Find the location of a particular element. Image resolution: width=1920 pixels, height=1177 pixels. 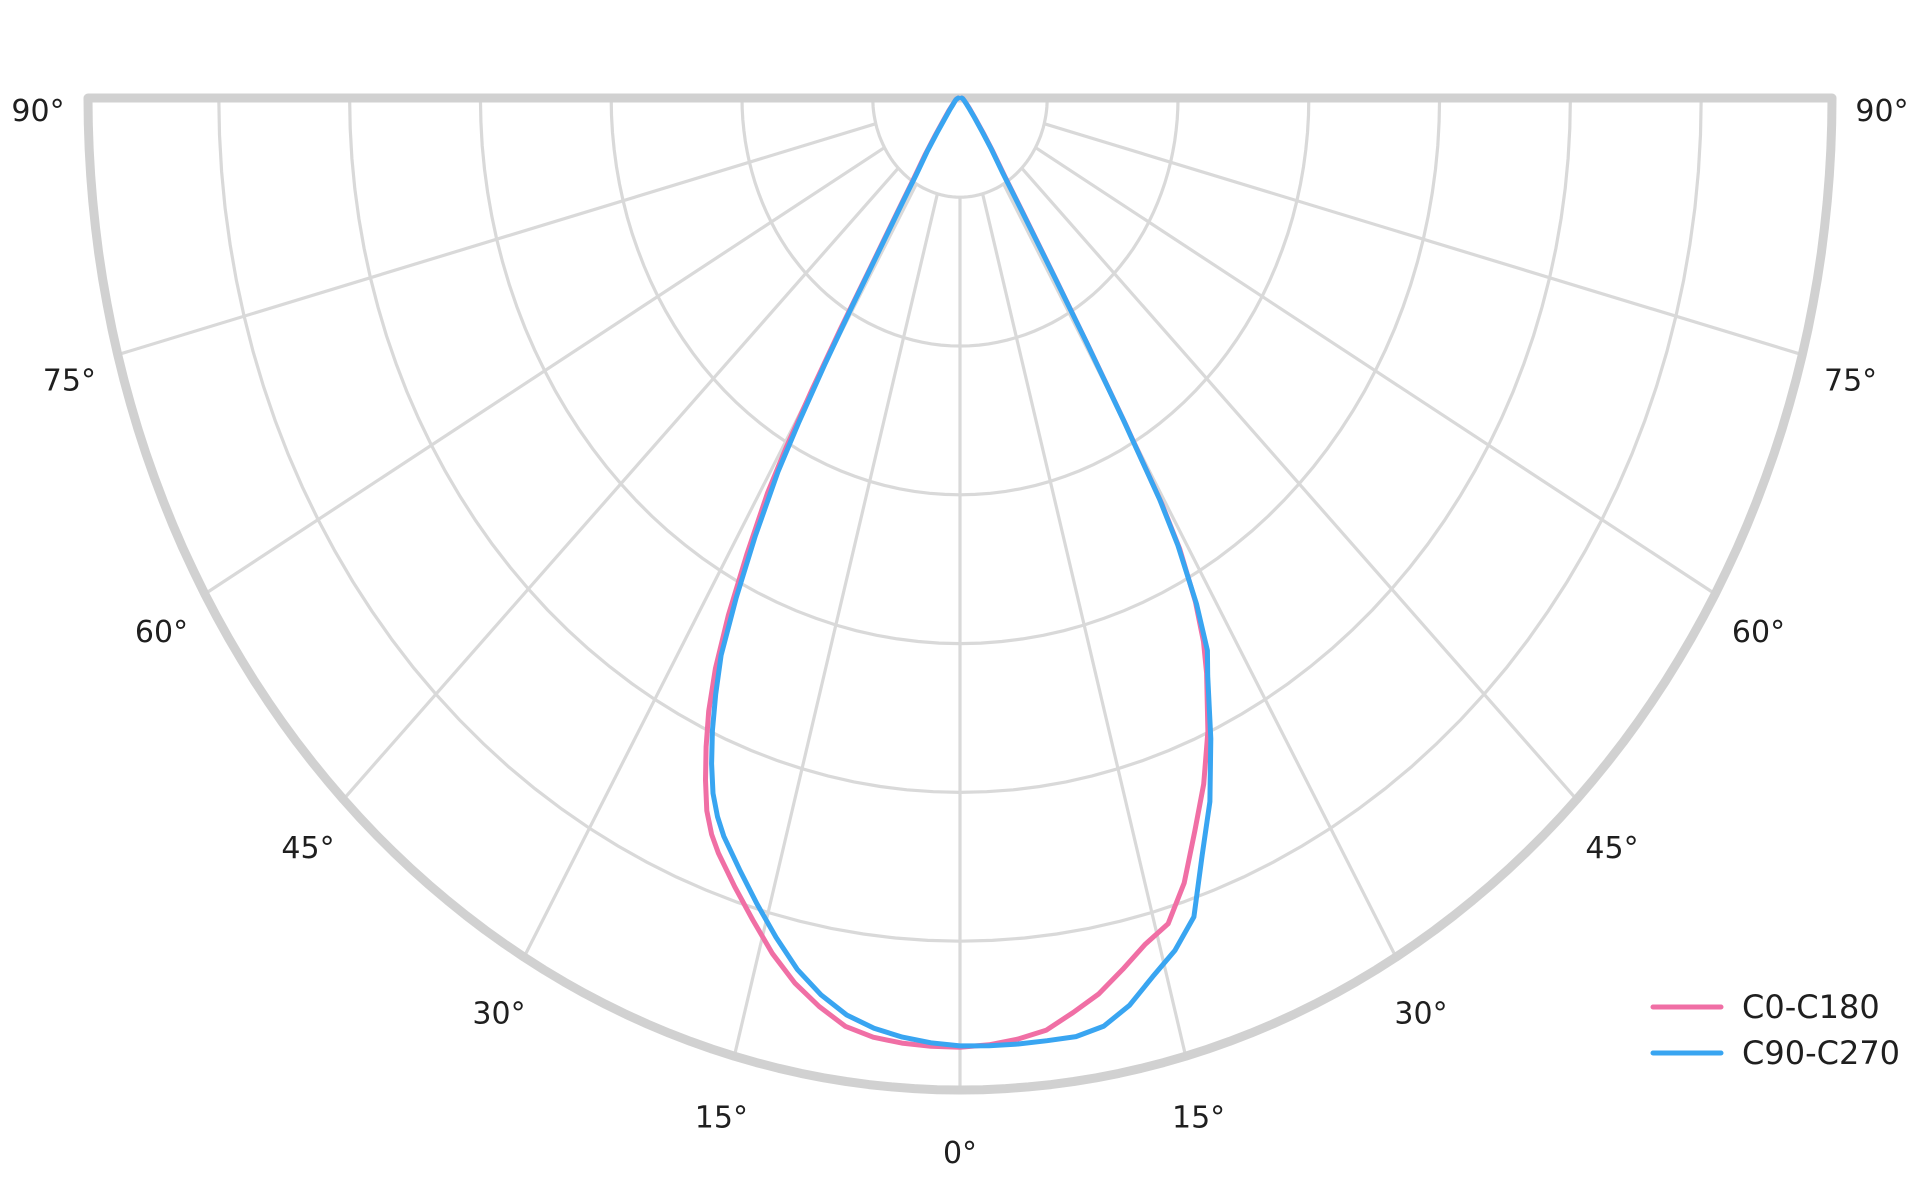

legend: C0-C180 C90-C270 is located at coordinates (1775, 1030).